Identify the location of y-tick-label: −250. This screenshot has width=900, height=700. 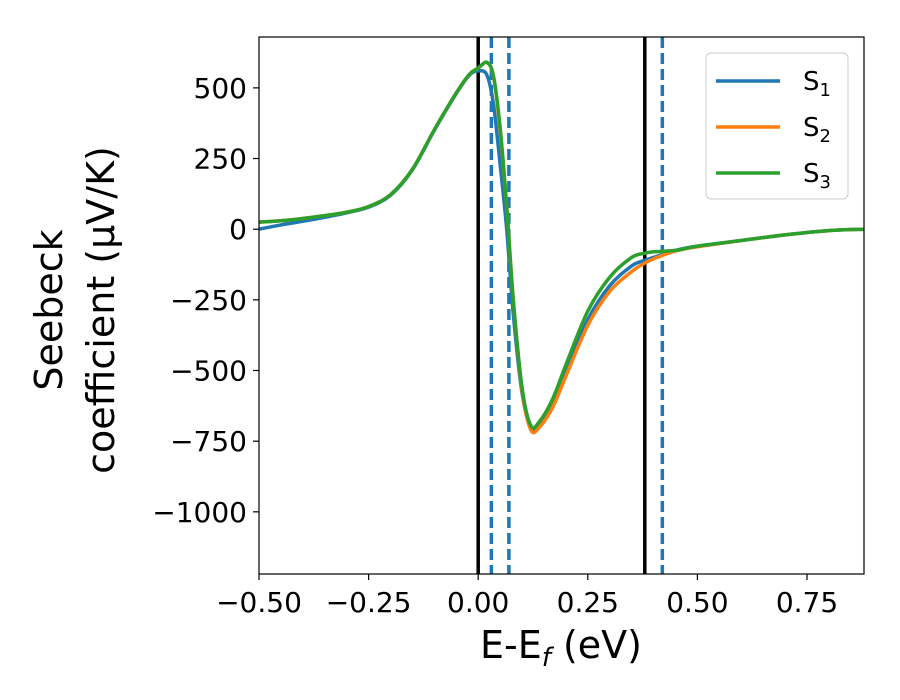
(208, 300).